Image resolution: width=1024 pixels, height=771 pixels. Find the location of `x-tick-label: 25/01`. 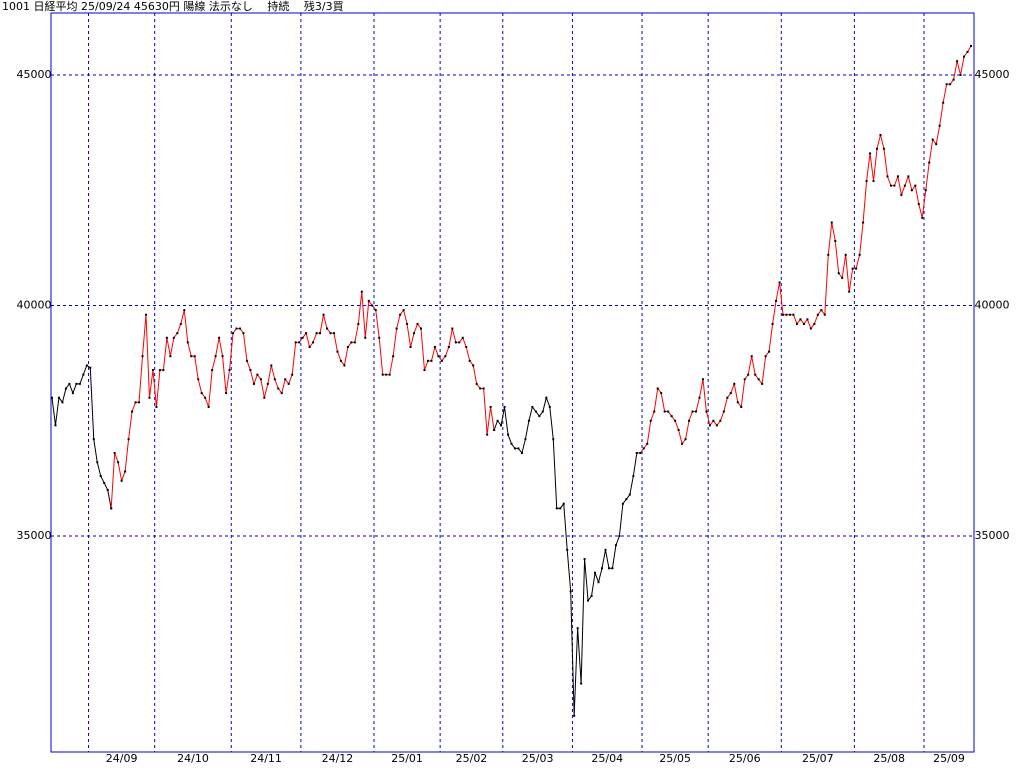

x-tick-label: 25/01 is located at coordinates (407, 758).